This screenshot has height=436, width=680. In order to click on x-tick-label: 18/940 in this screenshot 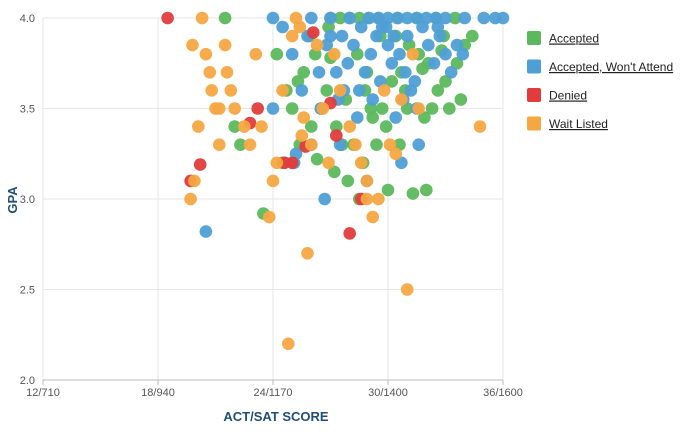, I will do `click(158, 393)`.